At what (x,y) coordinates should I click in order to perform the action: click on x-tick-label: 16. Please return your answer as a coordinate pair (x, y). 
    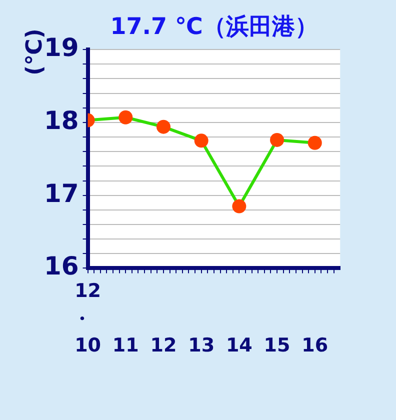
    Looking at the image, I should click on (315, 345).